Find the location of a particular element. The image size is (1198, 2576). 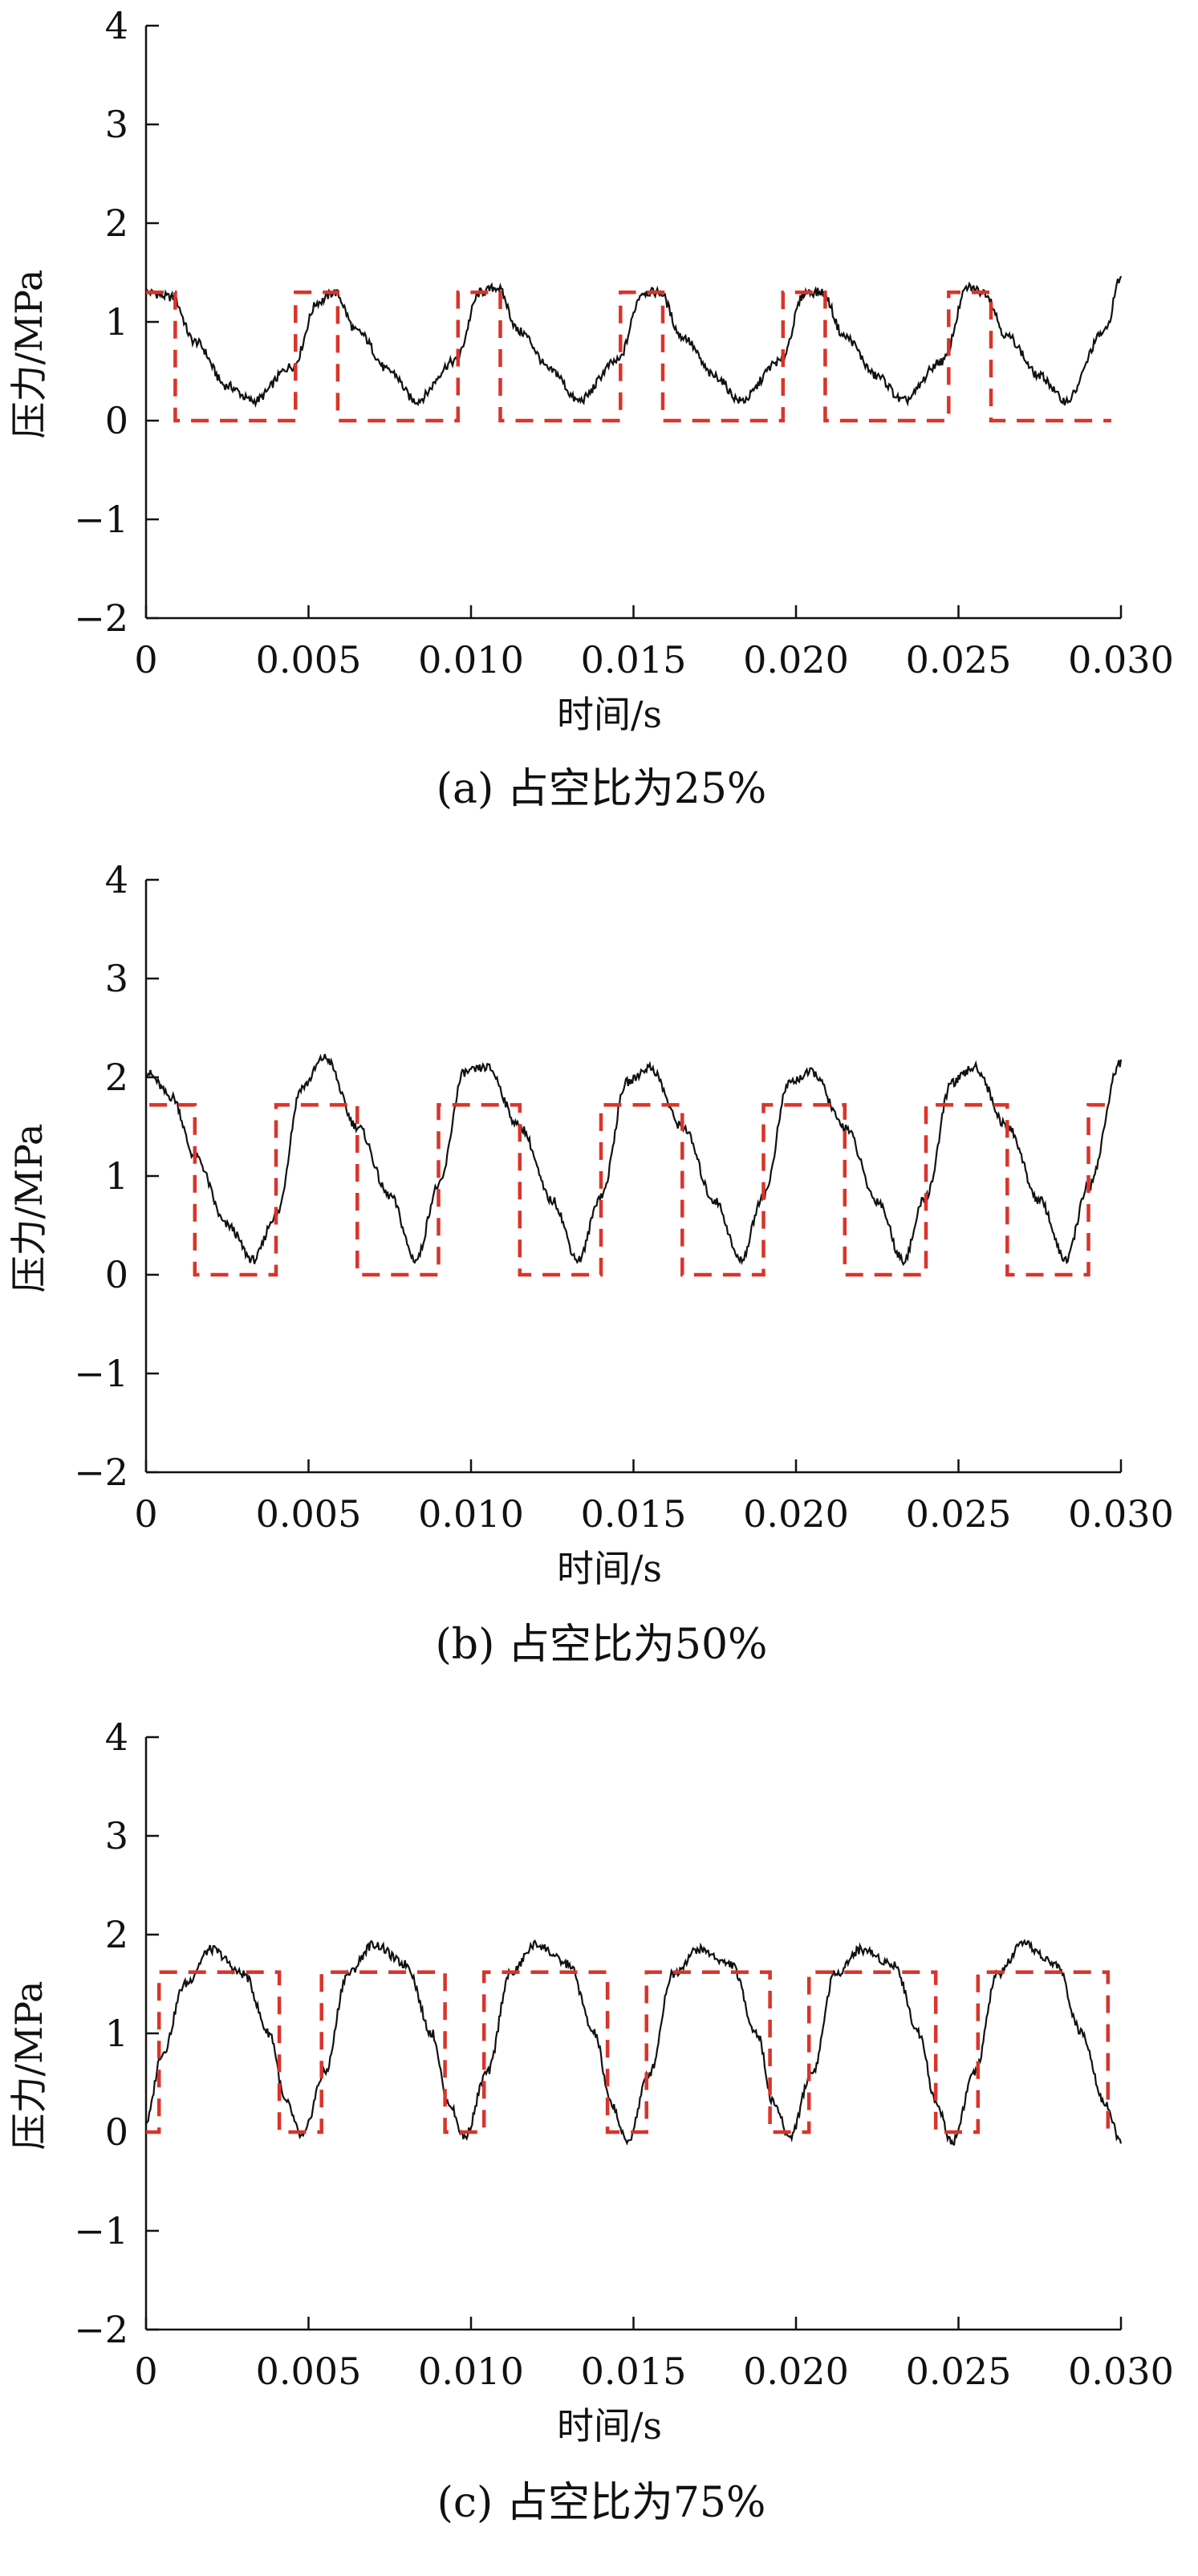

panel-caption: (c) 占空比为75% is located at coordinates (601, 2503).